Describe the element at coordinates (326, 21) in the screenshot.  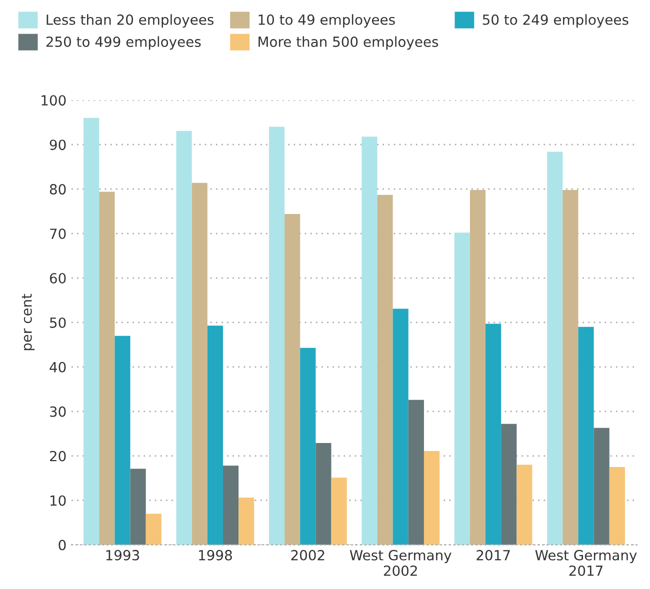
I see `legend-label: 10 to 49 employees` at that location.